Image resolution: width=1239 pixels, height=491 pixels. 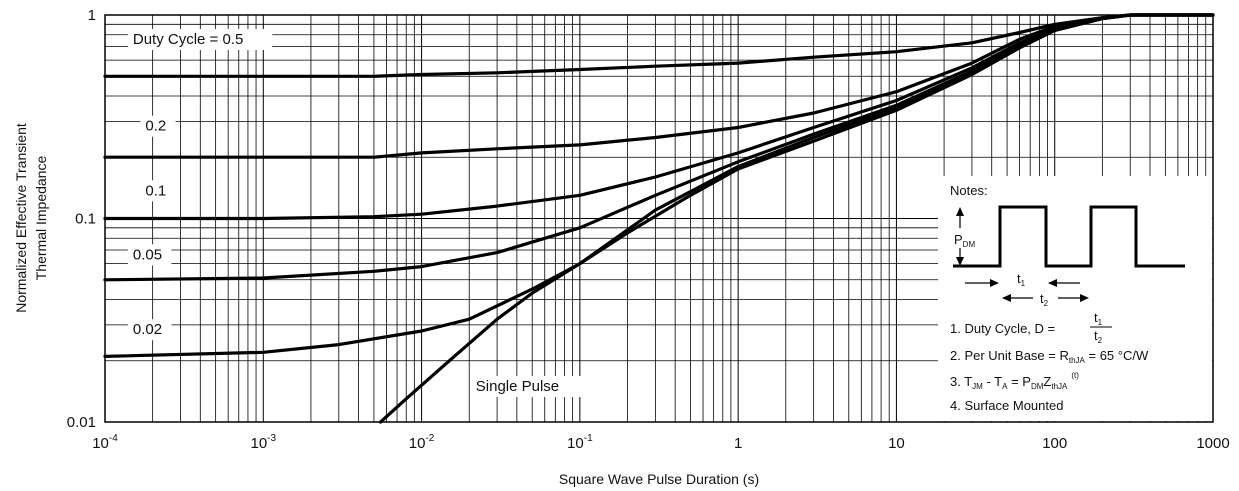 What do you see at coordinates (92, 15) in the screenshot?
I see `y-tick-label-0: 1` at bounding box center [92, 15].